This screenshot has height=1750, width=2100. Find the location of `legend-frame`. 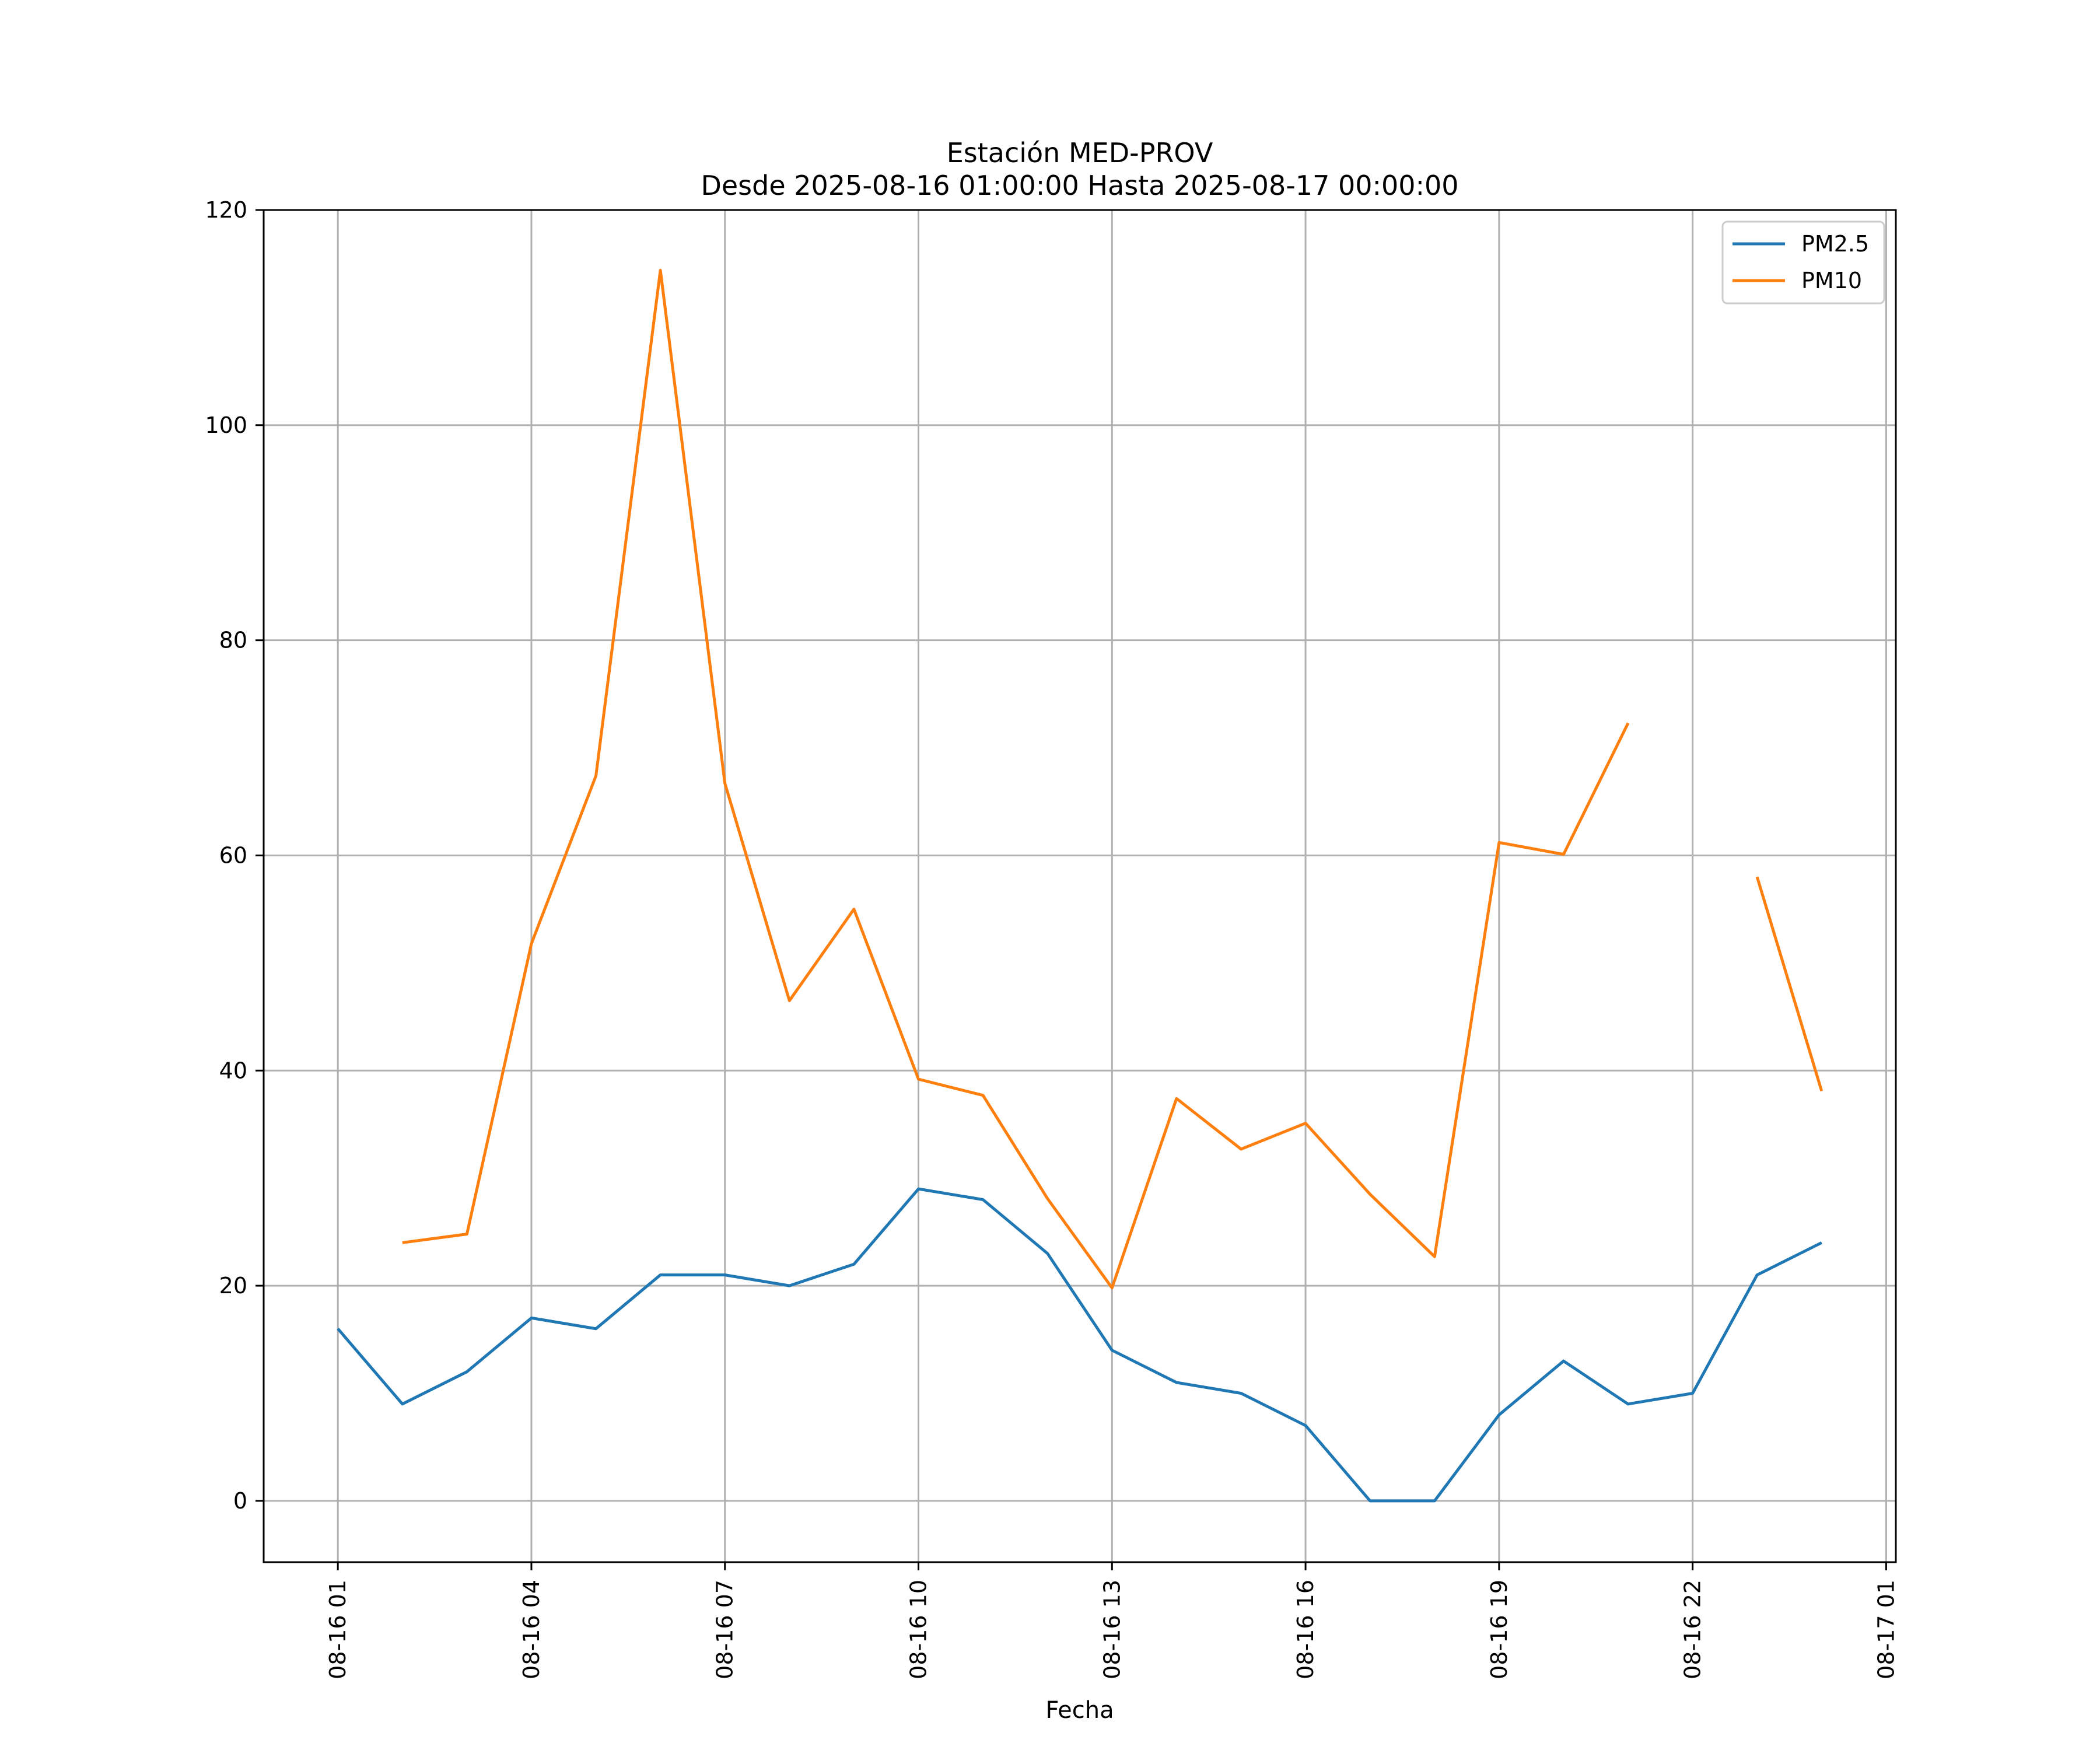

legend-frame is located at coordinates (1803, 262).